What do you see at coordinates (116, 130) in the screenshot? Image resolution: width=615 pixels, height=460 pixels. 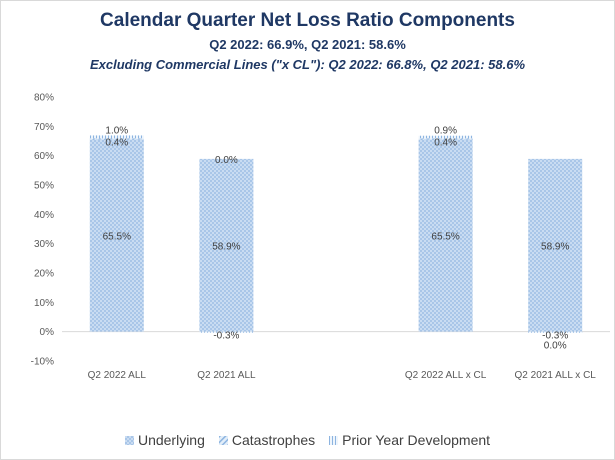 I see `data-label: 1.0%` at bounding box center [116, 130].